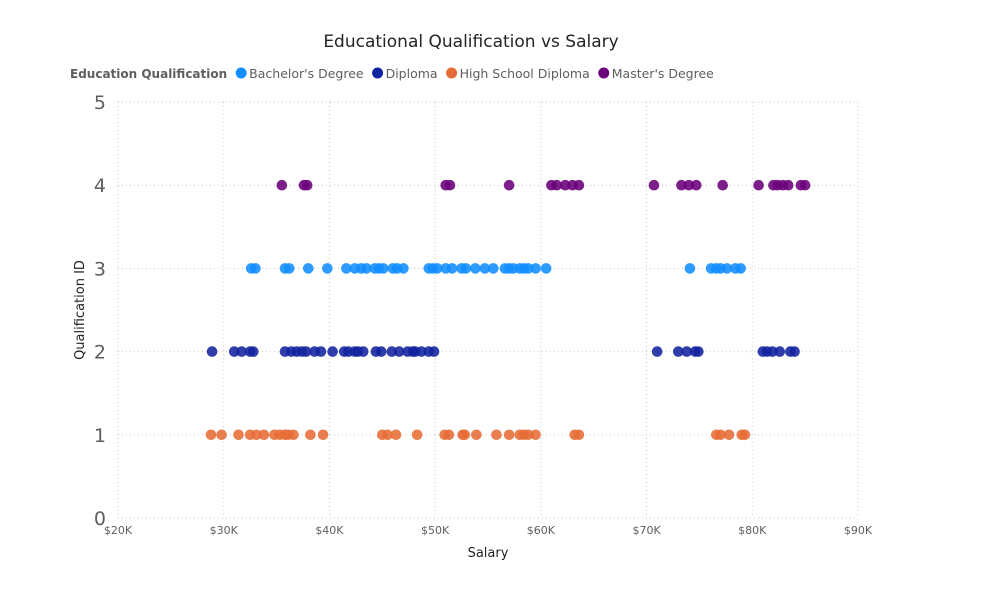 The image size is (1007, 606). Describe the element at coordinates (100, 436) in the screenshot. I see `y-tick-label: 1` at that location.